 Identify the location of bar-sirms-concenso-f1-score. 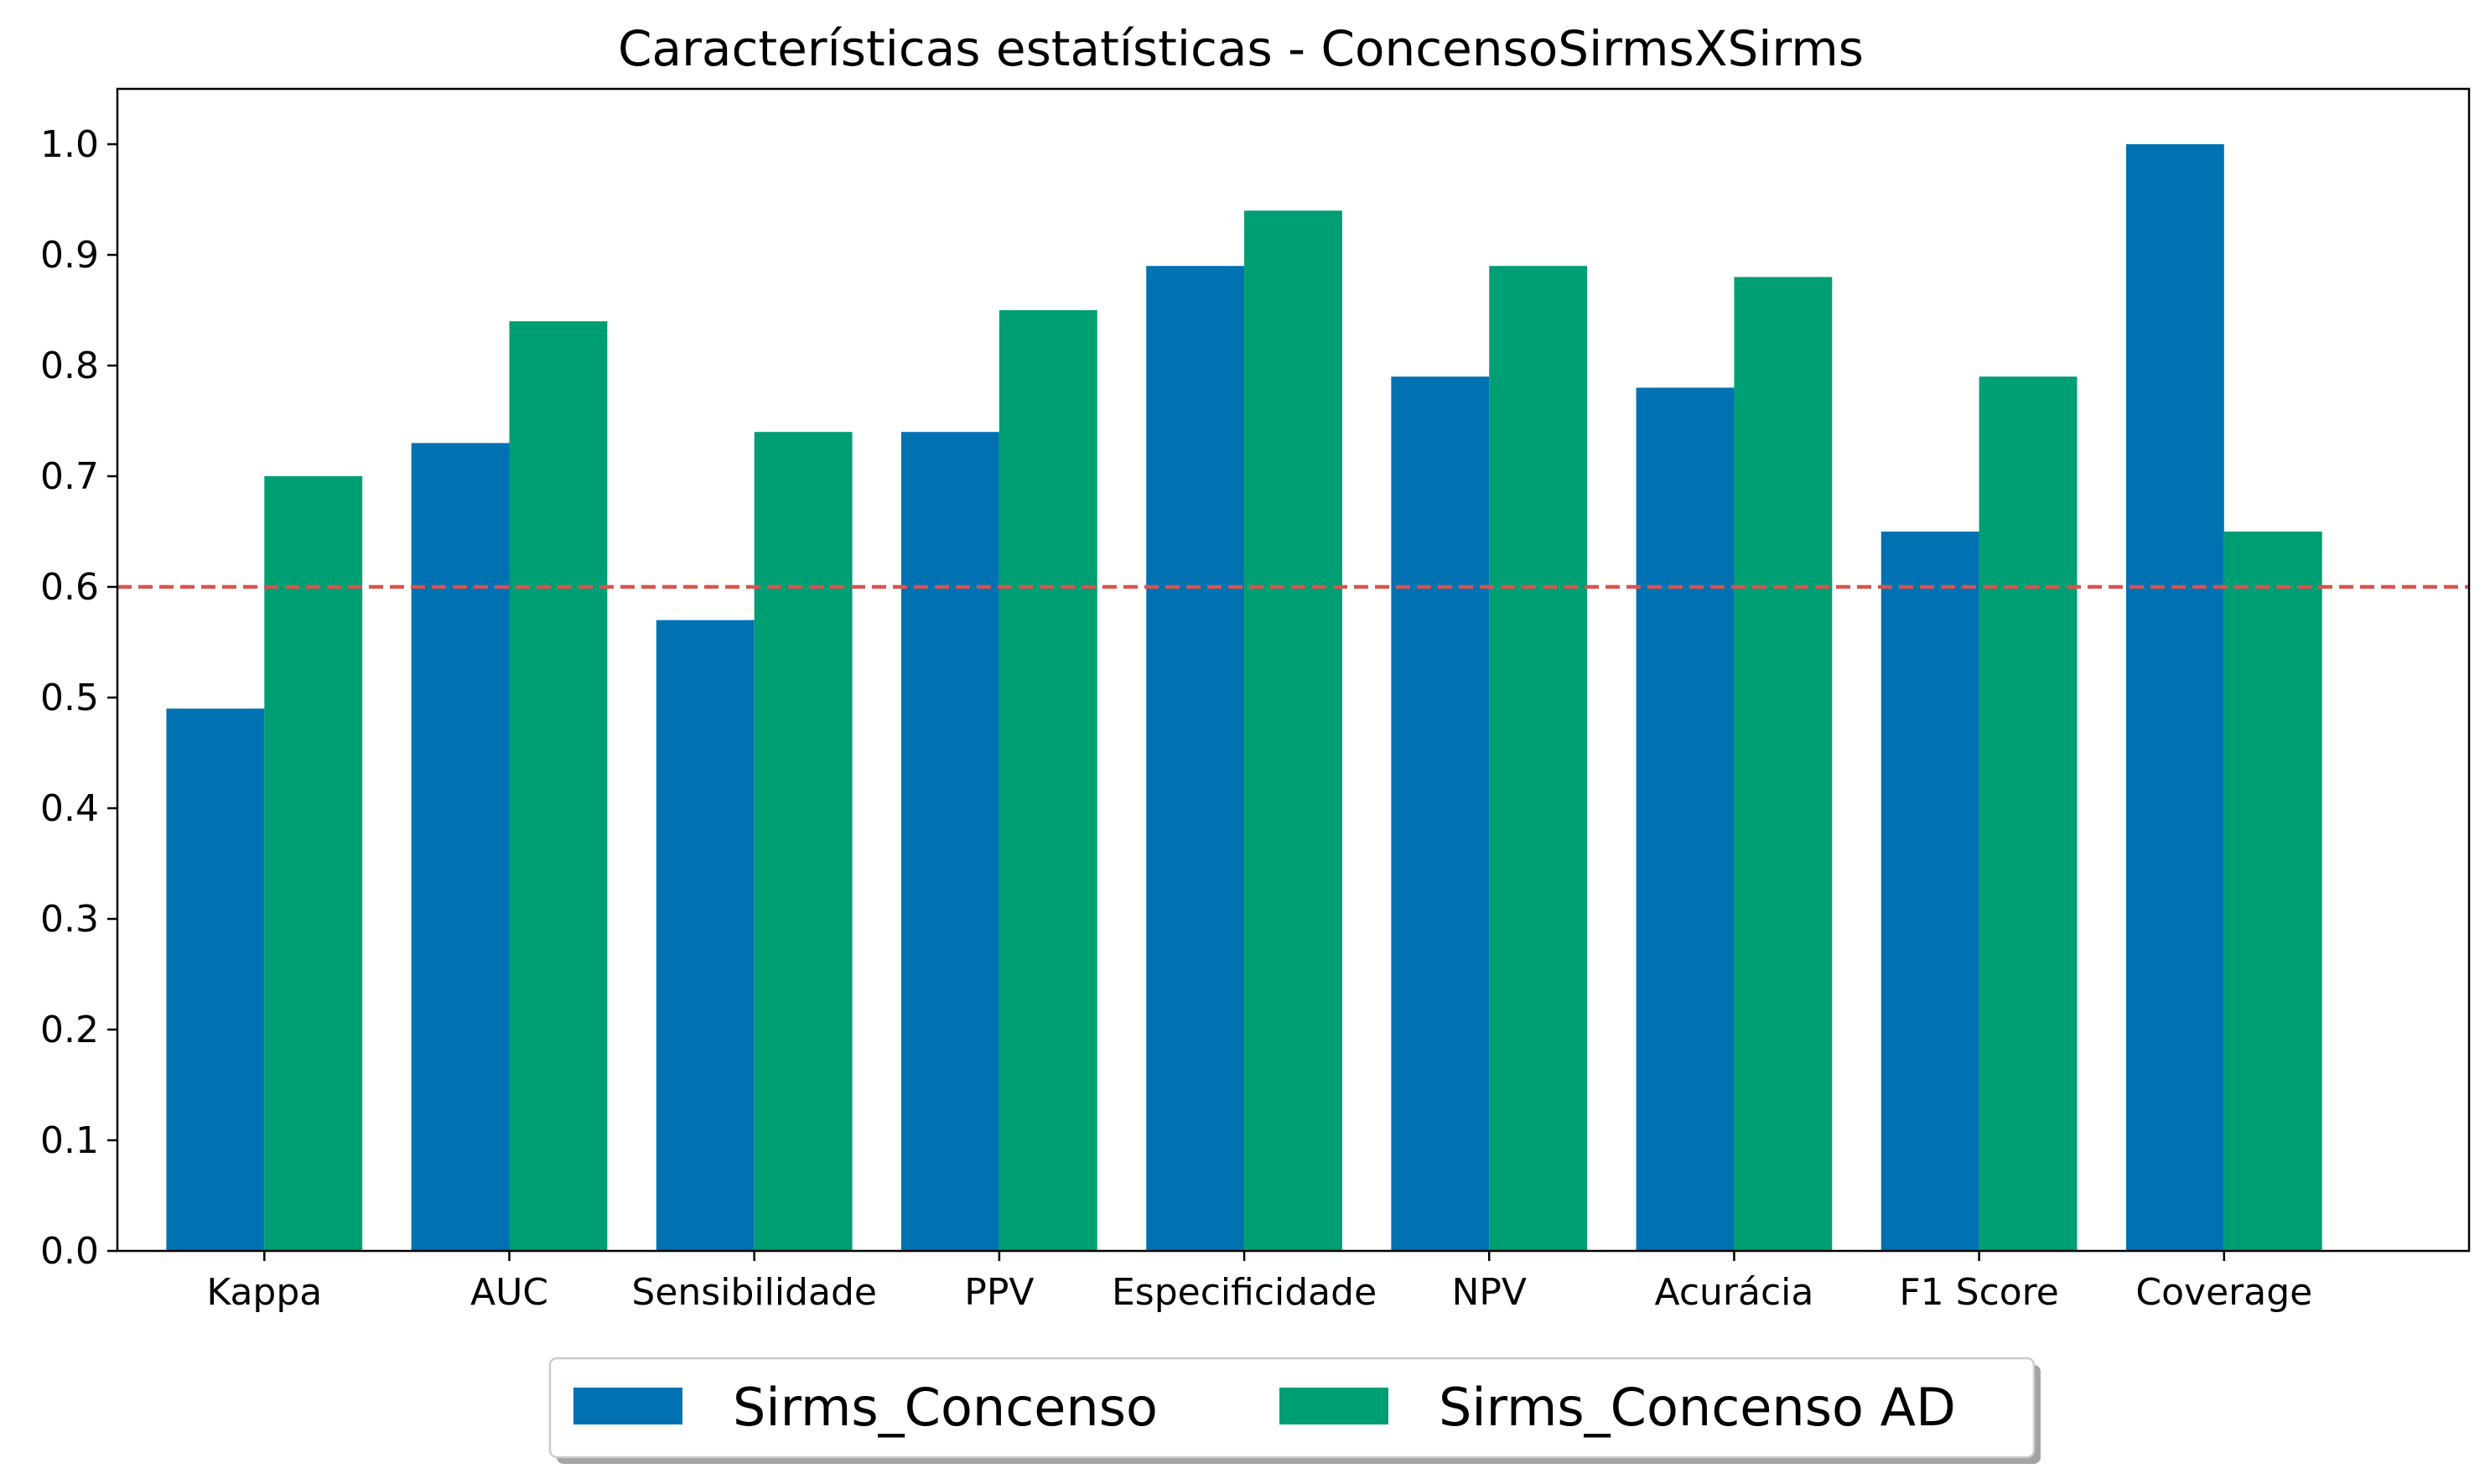
(1929, 891).